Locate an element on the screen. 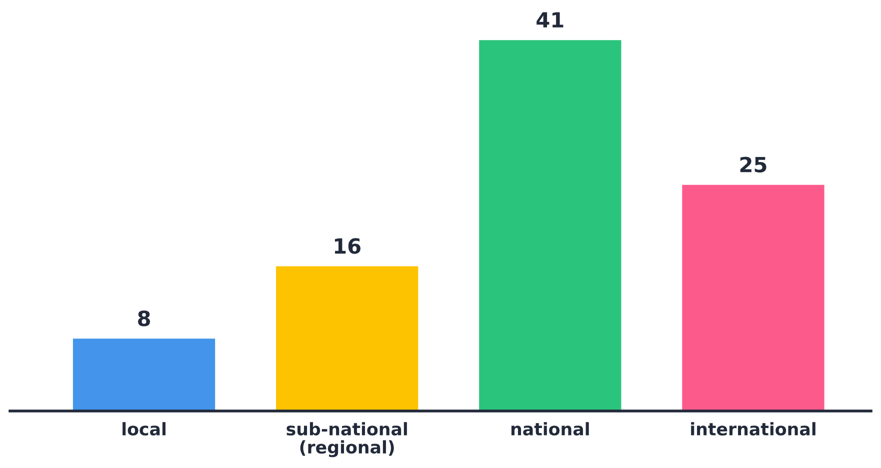  x-tick-label: sub-national (regional) is located at coordinates (346, 440).